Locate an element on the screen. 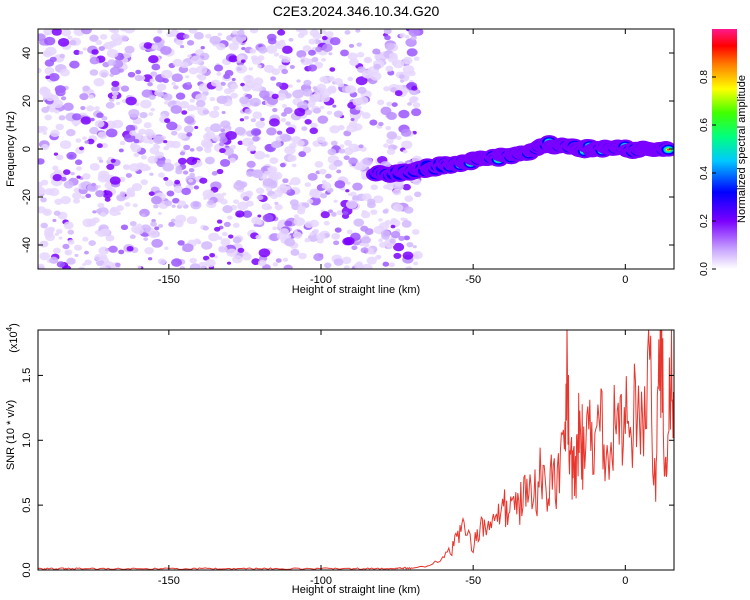  snr-y-tick-label: 1.0 is located at coordinates (27, 440).